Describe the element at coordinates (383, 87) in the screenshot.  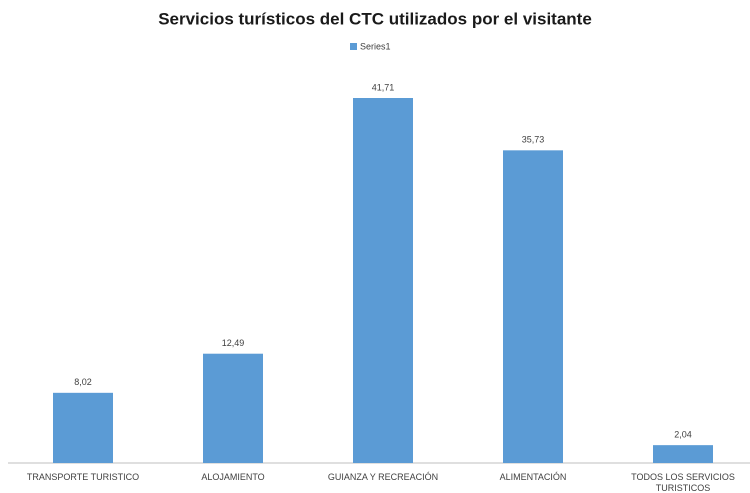
I see `data-label: 41,71` at that location.